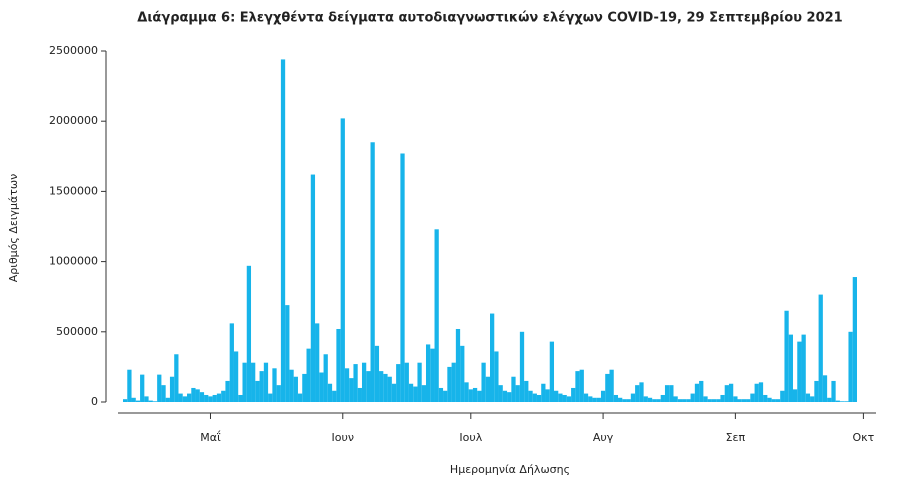 Image resolution: width=900 pixels, height=484 pixels. What do you see at coordinates (210, 437) in the screenshot?
I see `x-tick-label: Μαΐ` at bounding box center [210, 437].